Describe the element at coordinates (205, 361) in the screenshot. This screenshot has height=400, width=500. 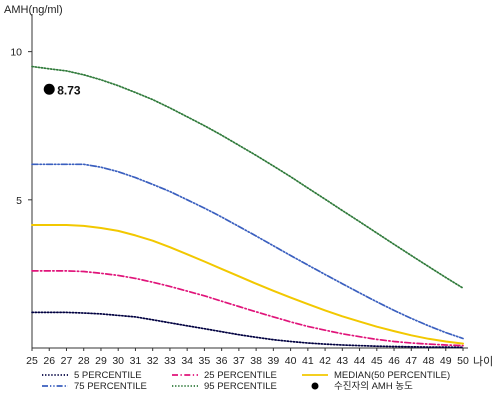
I see `x-tick-label: 35` at that location.